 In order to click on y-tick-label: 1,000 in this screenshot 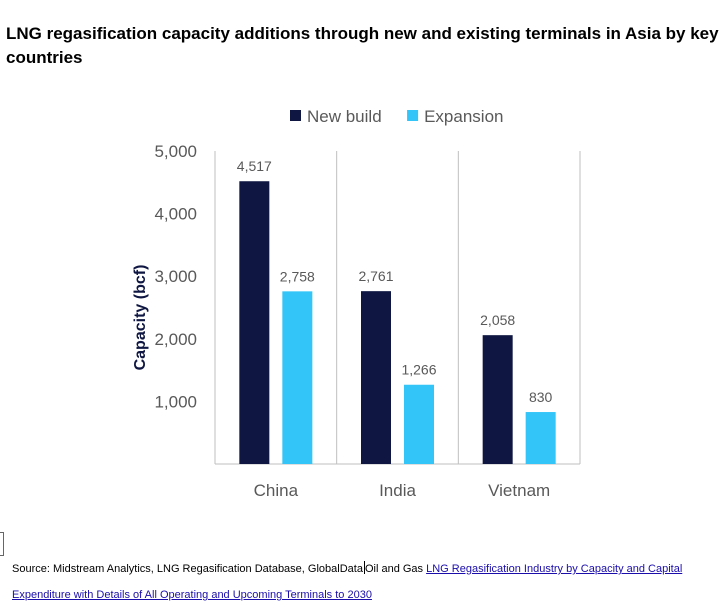, I will do `click(175, 401)`.